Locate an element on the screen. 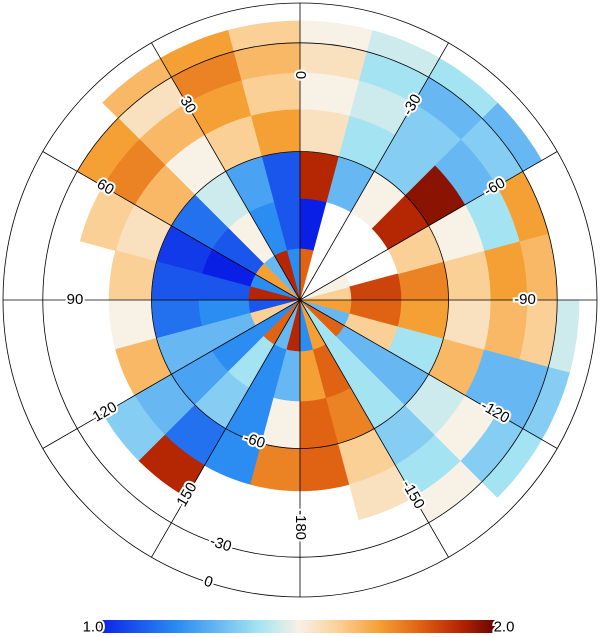  colorbar-gradient is located at coordinates (298, 626).